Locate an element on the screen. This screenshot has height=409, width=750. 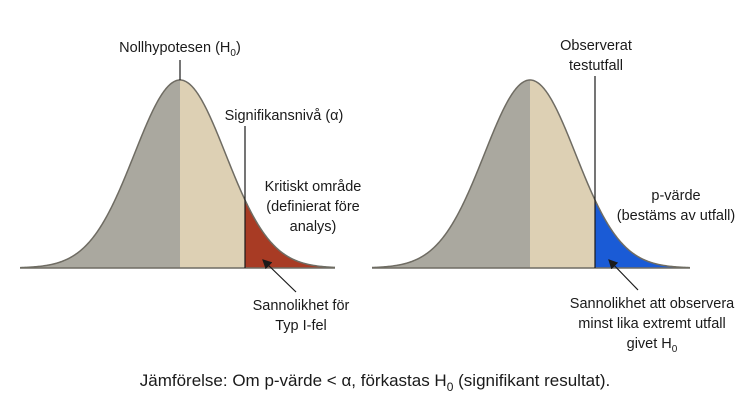
null-label: Nollhypotesen (H0) is located at coordinates (180, 49).